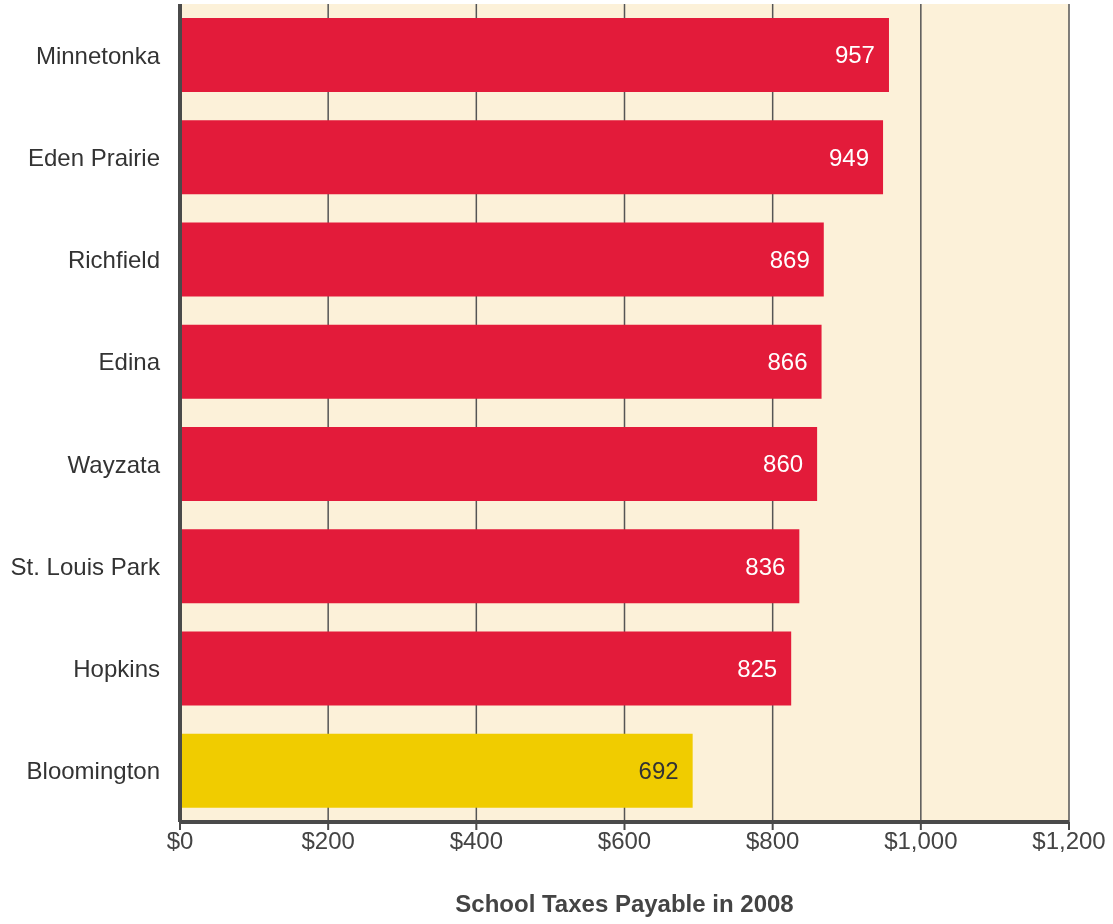  What do you see at coordinates (624, 841) in the screenshot?
I see `x-tick-label: $600` at bounding box center [624, 841].